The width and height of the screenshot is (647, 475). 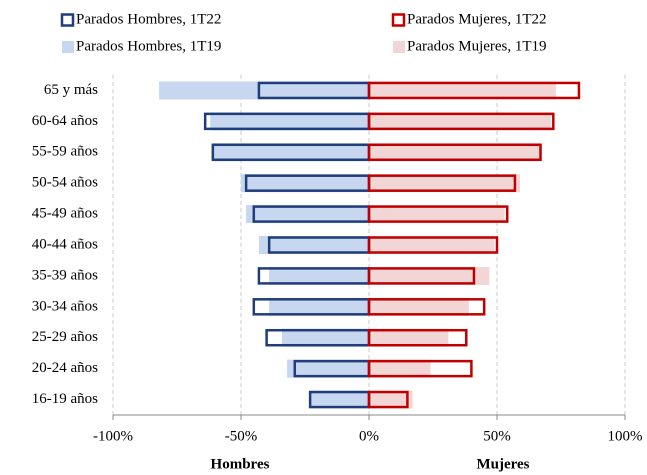 What do you see at coordinates (71, 90) in the screenshot?
I see `y-tick-label: 65 y más` at bounding box center [71, 90].